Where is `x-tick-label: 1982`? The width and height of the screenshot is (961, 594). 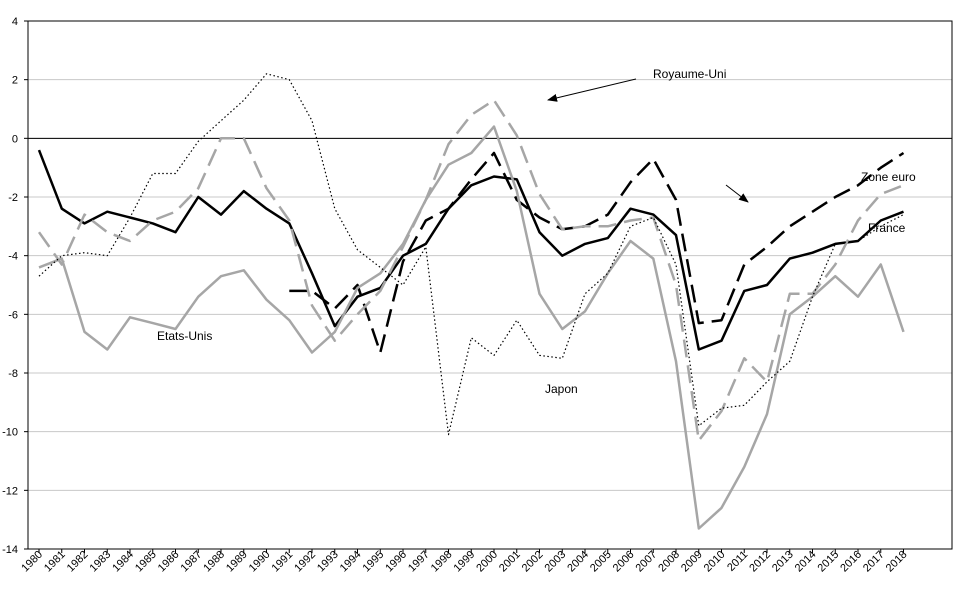
x-tick-label: 1982 is located at coordinates (78, 562).